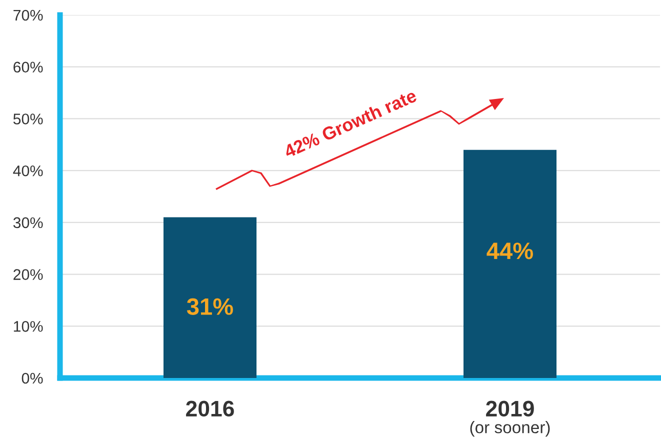 This screenshot has height=438, width=661. What do you see at coordinates (28, 67) in the screenshot?
I see `y-tick-label: 60%` at bounding box center [28, 67].